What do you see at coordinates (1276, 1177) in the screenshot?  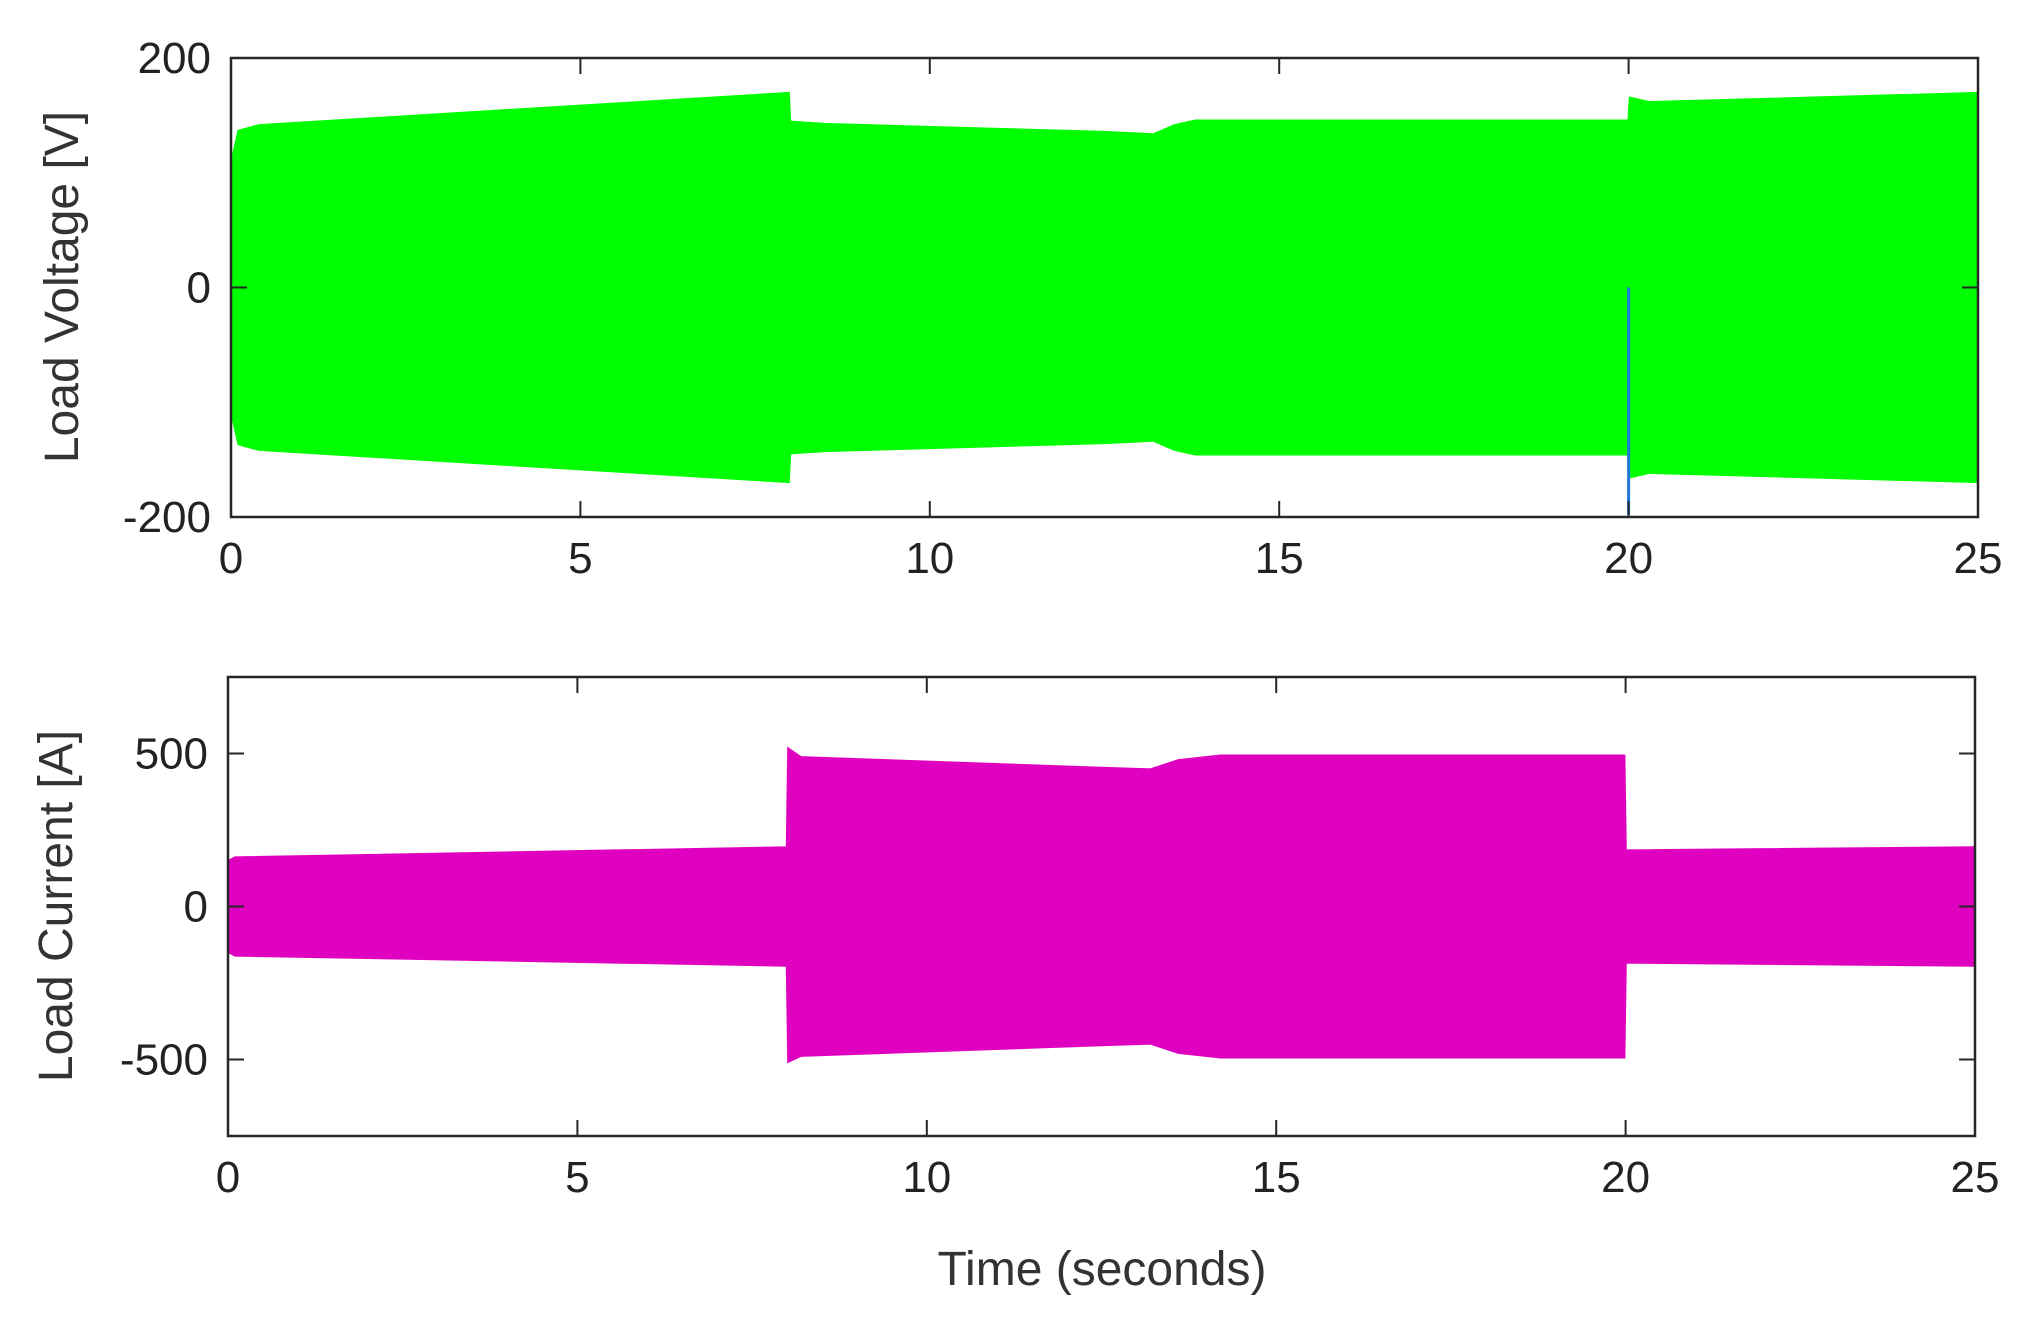 I see `current-xtick-label: 15` at bounding box center [1276, 1177].